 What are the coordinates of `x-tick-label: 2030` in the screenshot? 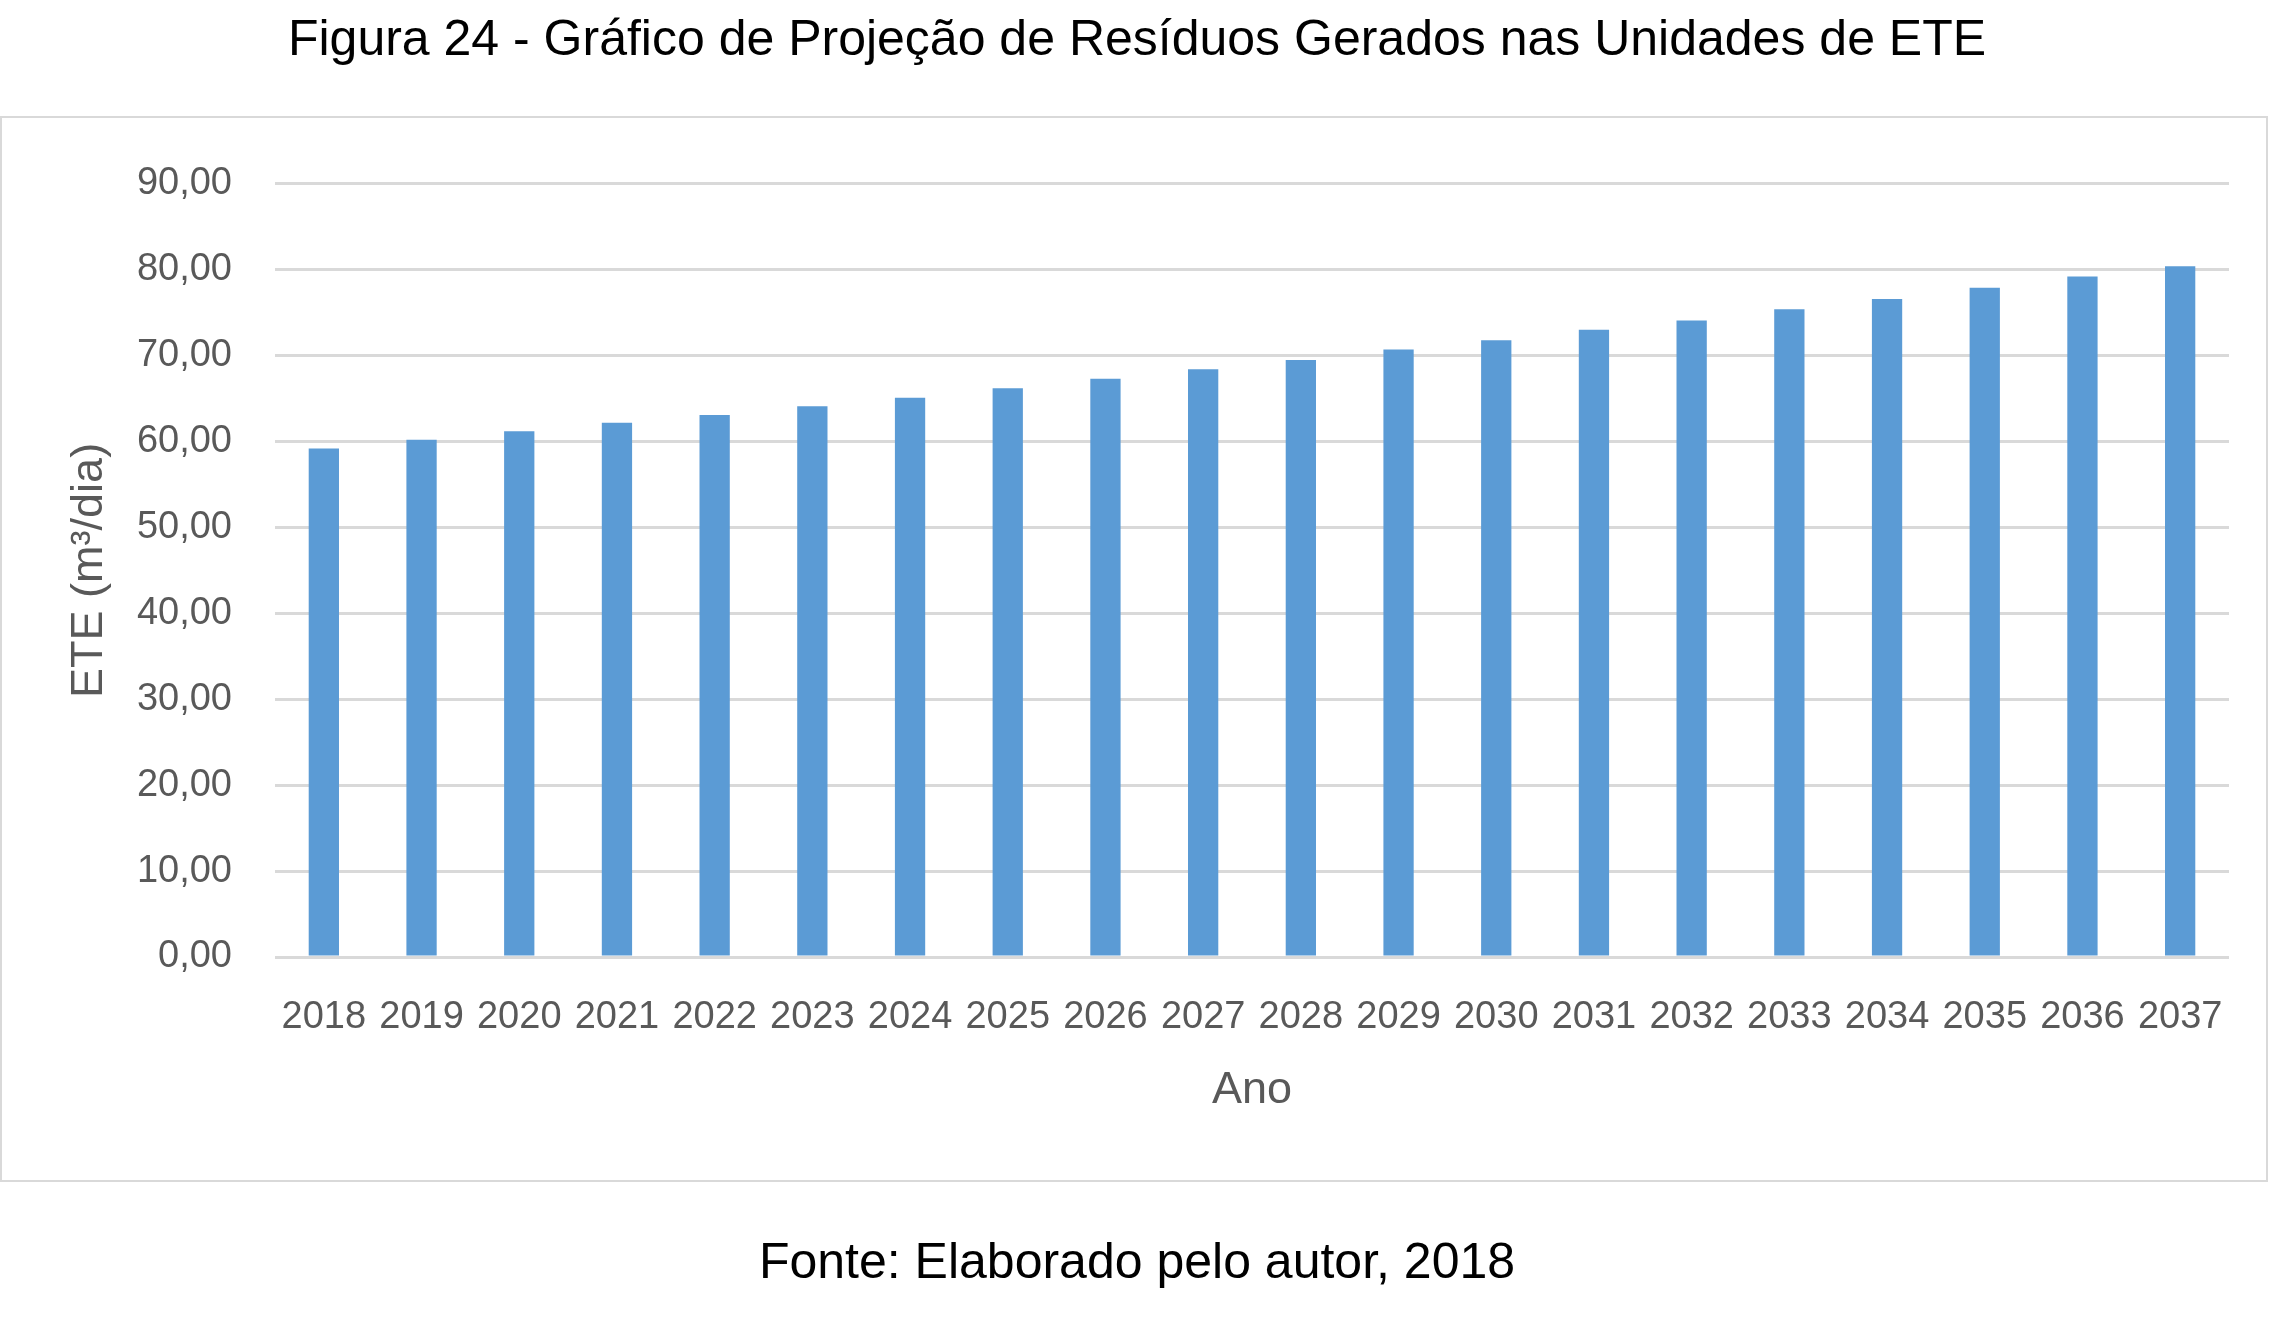 It's located at (1496, 1015).